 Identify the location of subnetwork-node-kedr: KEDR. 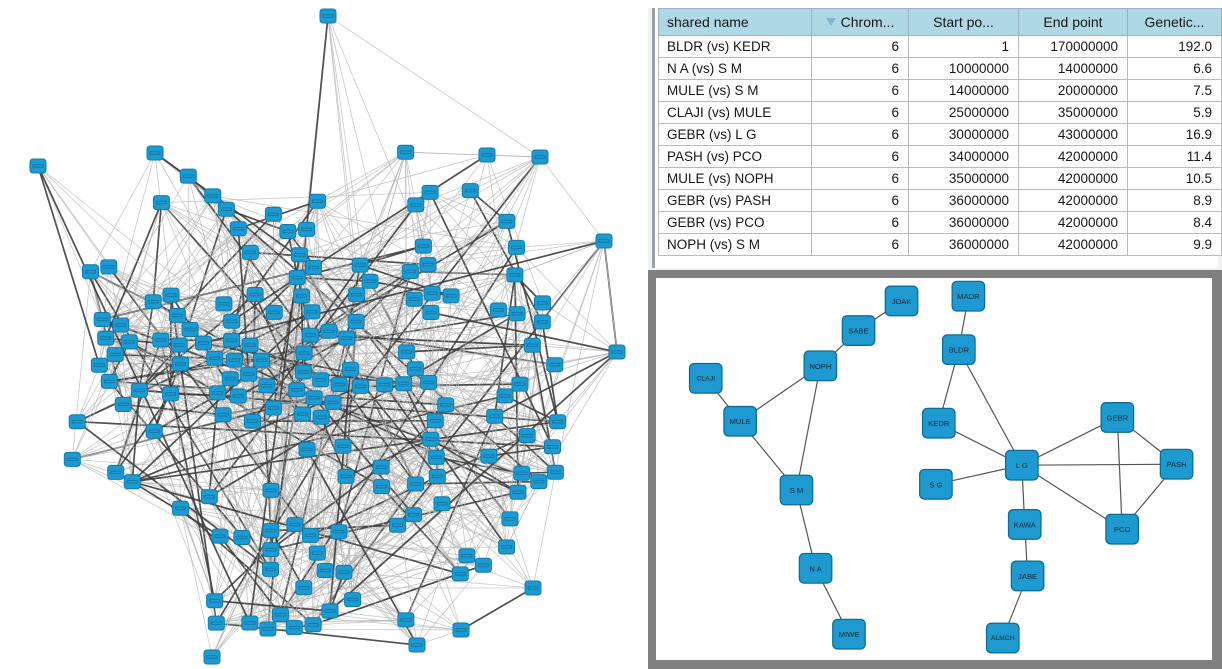
(938, 423).